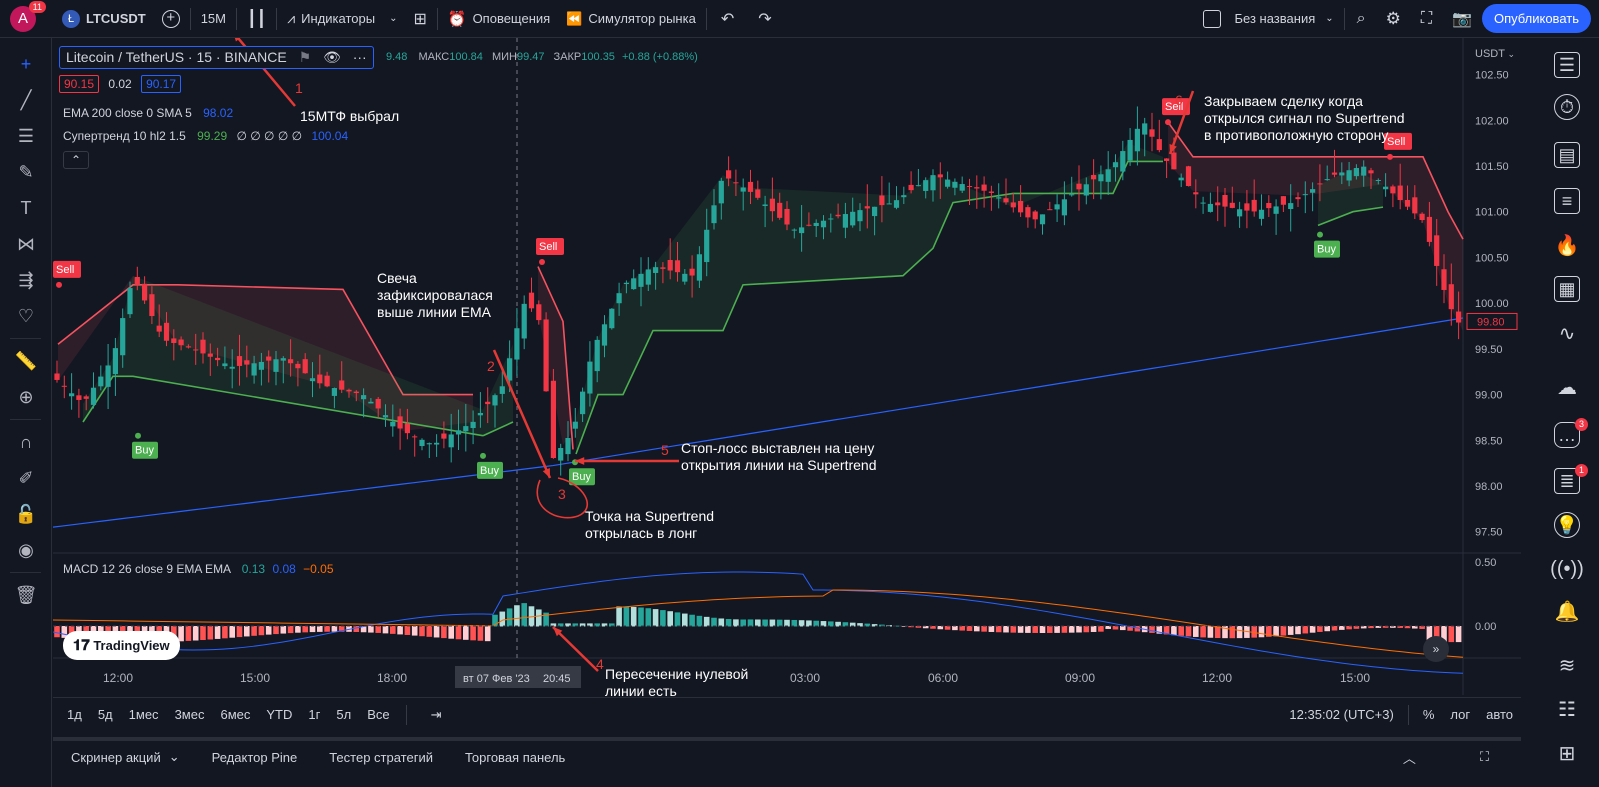 Image resolution: width=1599 pixels, height=787 pixels. Describe the element at coordinates (1567, 289) in the screenshot. I see `calendar-grid-icon: ▦` at that location.